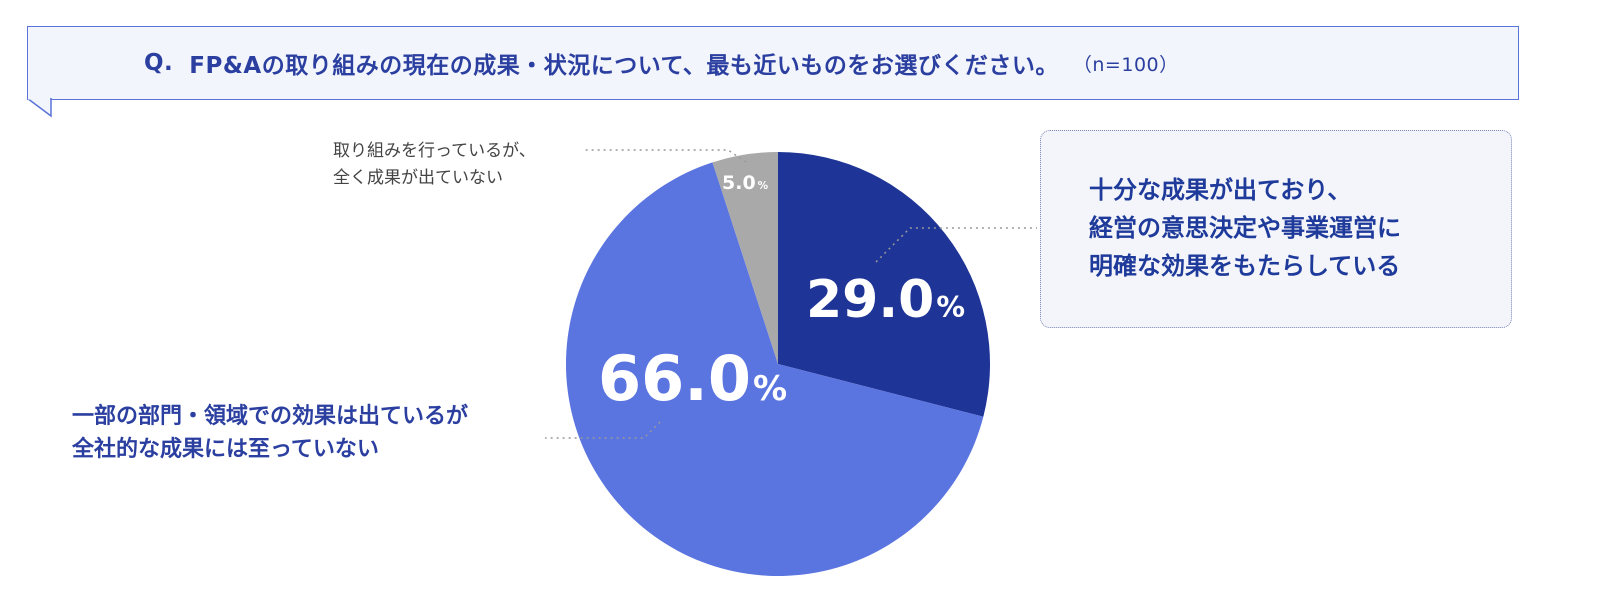 The height and width of the screenshot is (610, 1600). Describe the element at coordinates (624, 66) in the screenshot. I see `question-text: FP&Aの取り組みの現在の成果・状況について、最も近いものをお選びください。` at that location.